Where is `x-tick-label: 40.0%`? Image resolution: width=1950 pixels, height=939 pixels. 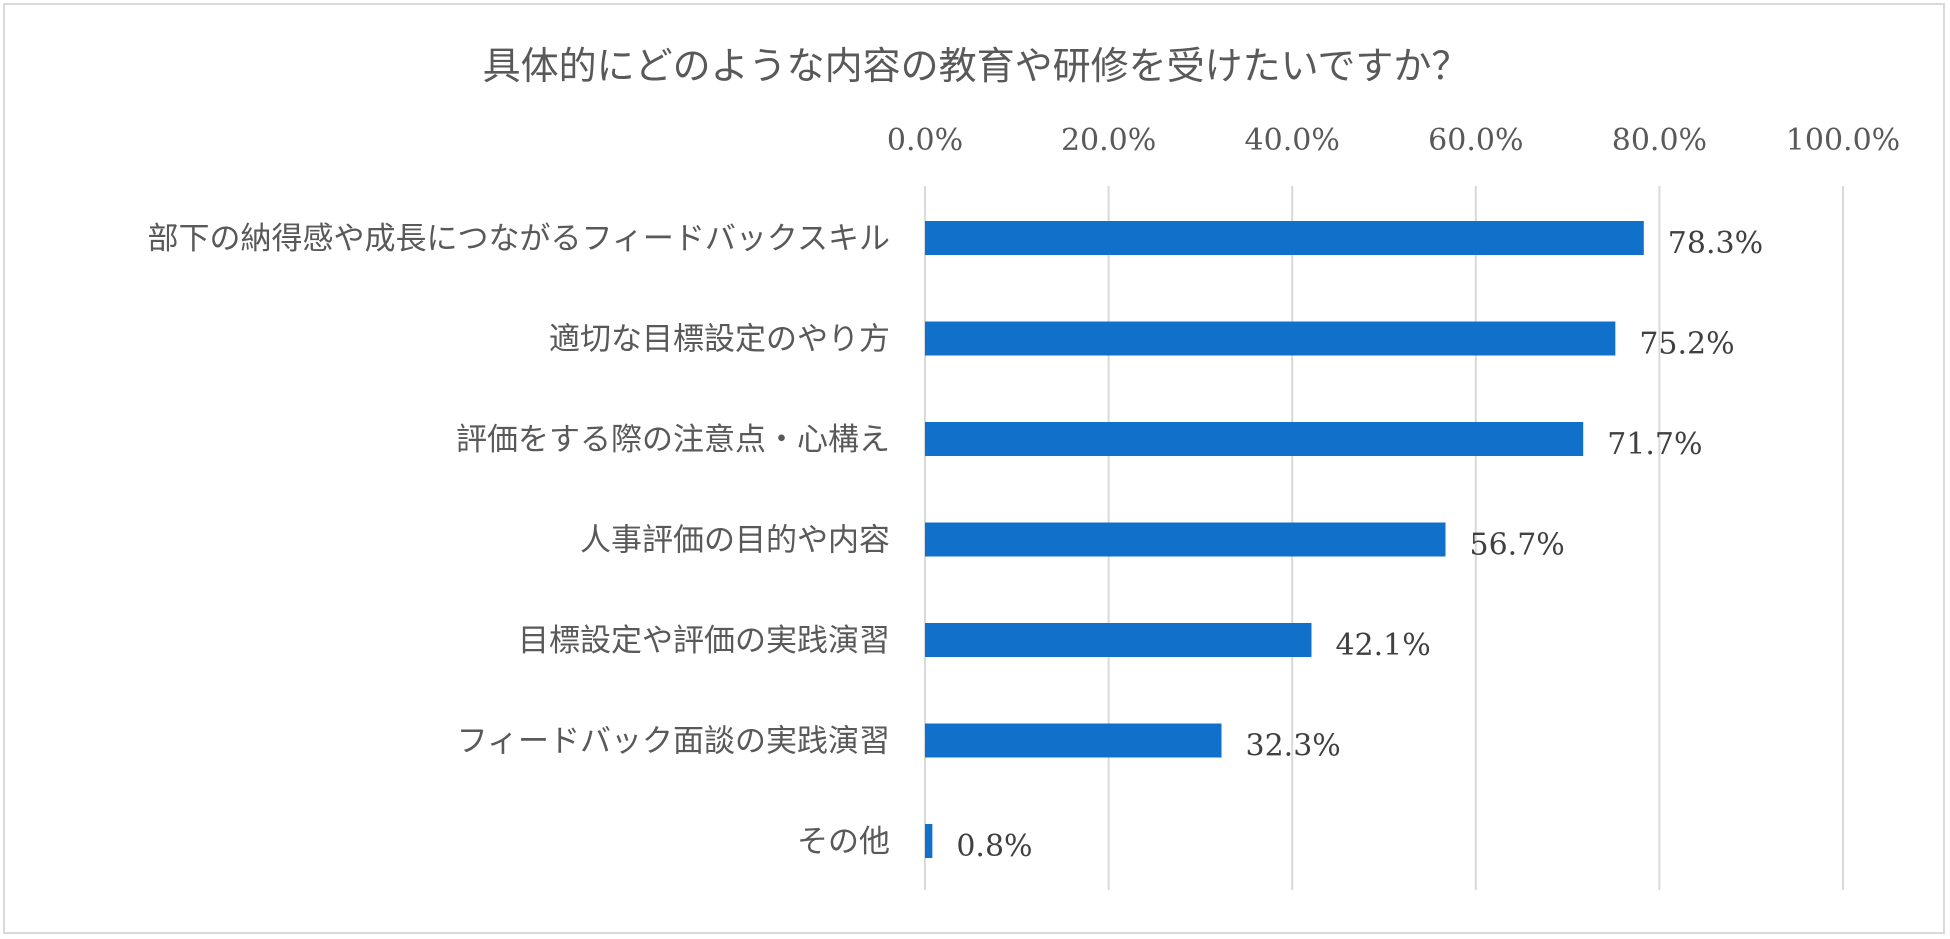
x-tick-label: 40.0% is located at coordinates (1292, 140).